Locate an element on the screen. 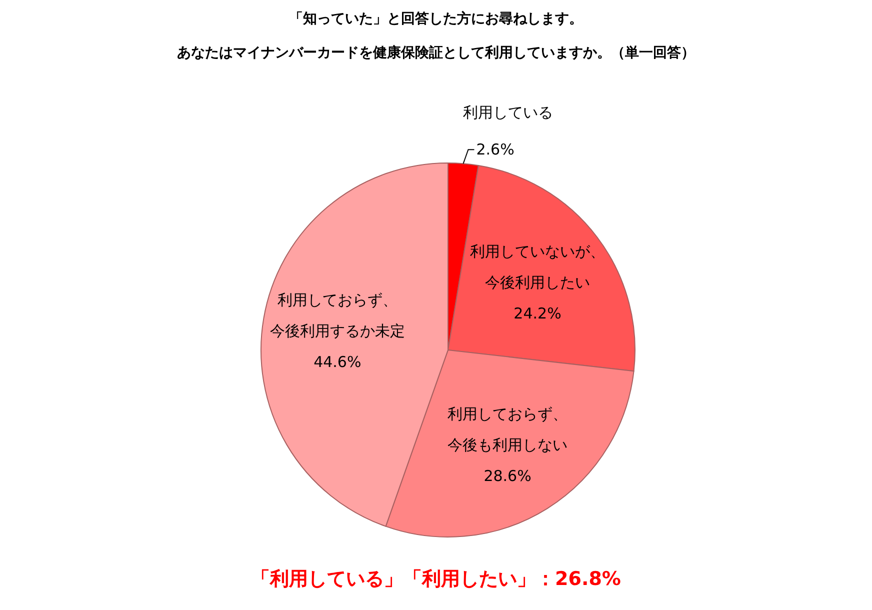 This screenshot has width=872, height=610. data-label: 2.6% is located at coordinates (495, 149).